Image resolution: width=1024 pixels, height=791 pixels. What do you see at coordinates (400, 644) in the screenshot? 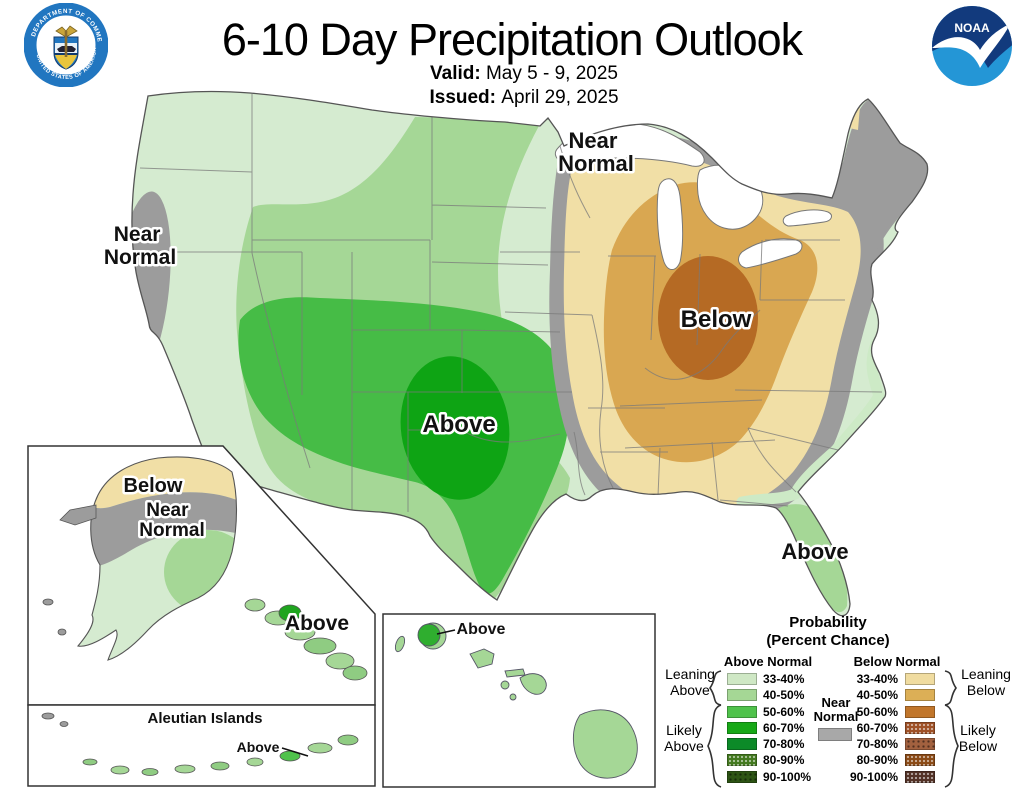
I see `island-niihau` at bounding box center [400, 644].